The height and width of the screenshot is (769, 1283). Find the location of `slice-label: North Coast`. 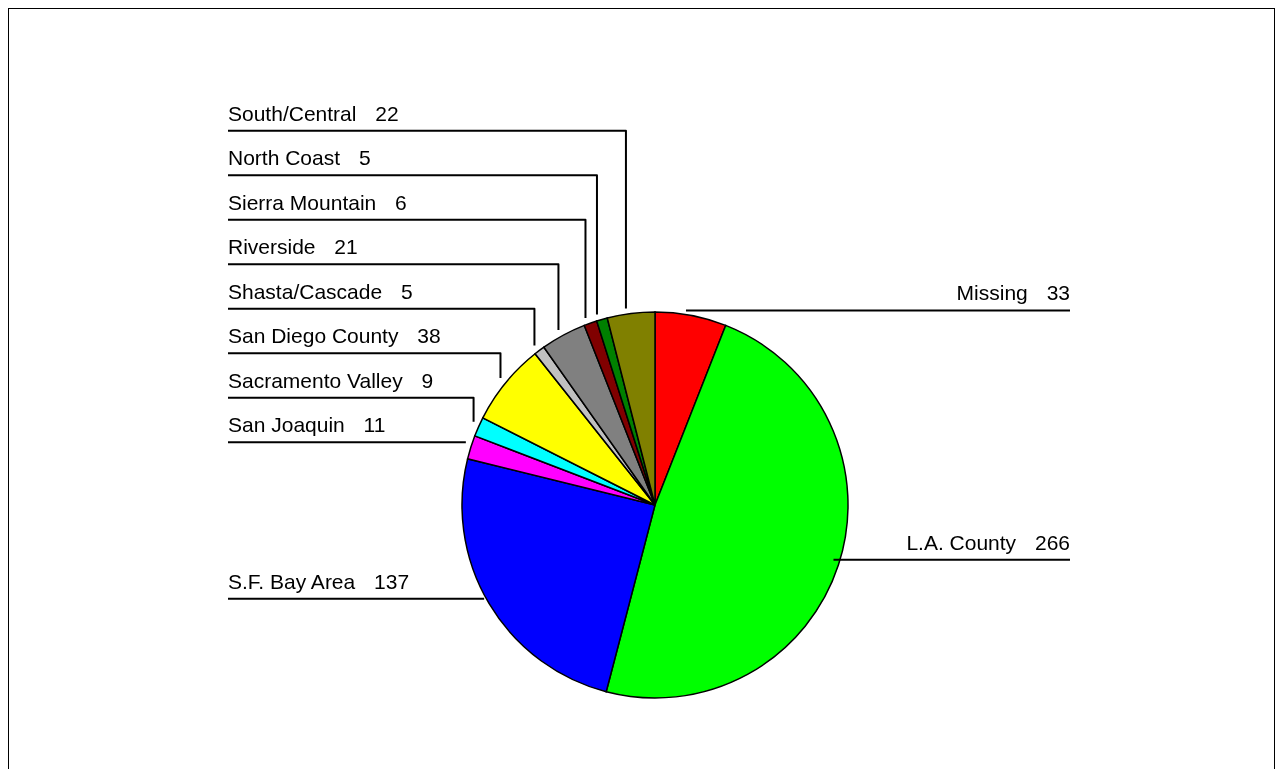

slice-label: North Coast is located at coordinates (284, 158).